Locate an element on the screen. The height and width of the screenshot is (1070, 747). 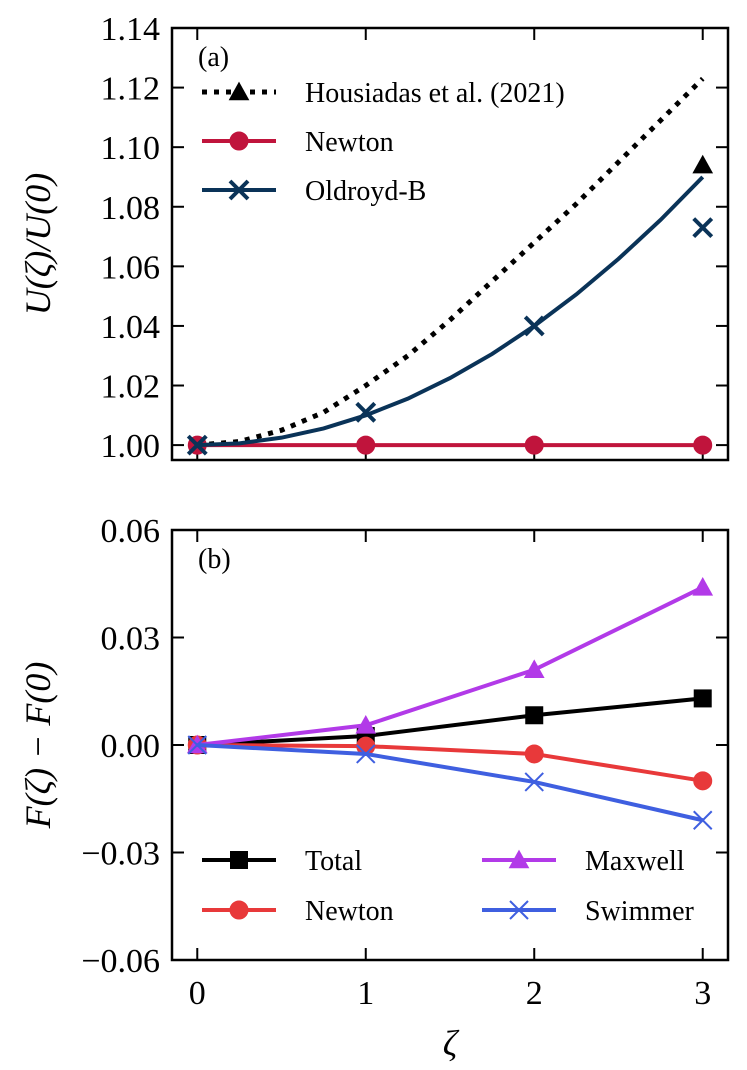
x-tick-label: 0 is located at coordinates (197, 993).